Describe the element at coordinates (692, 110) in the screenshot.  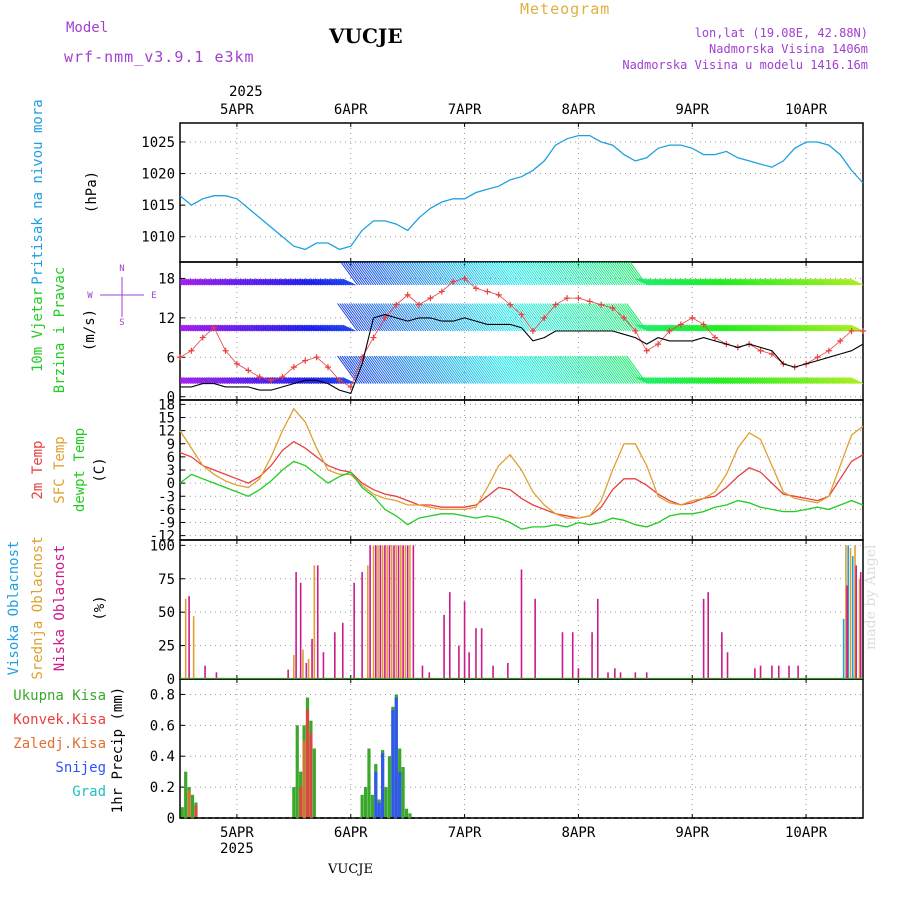
I see `top-day-label: 9APR` at that location.